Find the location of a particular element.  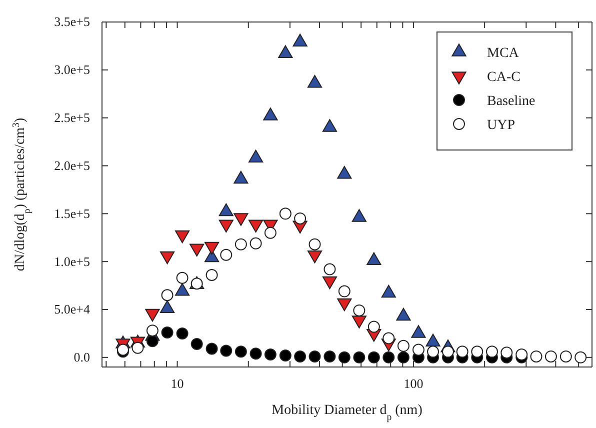

y-tick-label: 1.5e+5 is located at coordinates (72, 213).